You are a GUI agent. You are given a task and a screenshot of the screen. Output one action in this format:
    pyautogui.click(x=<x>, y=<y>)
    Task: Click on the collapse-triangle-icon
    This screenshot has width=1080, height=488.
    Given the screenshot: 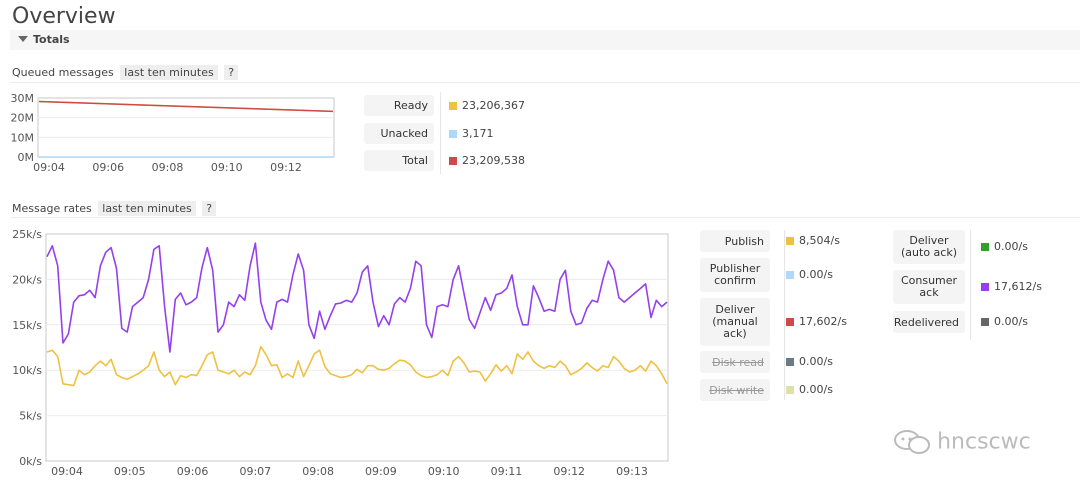 What is the action you would take?
    pyautogui.click(x=23, y=39)
    